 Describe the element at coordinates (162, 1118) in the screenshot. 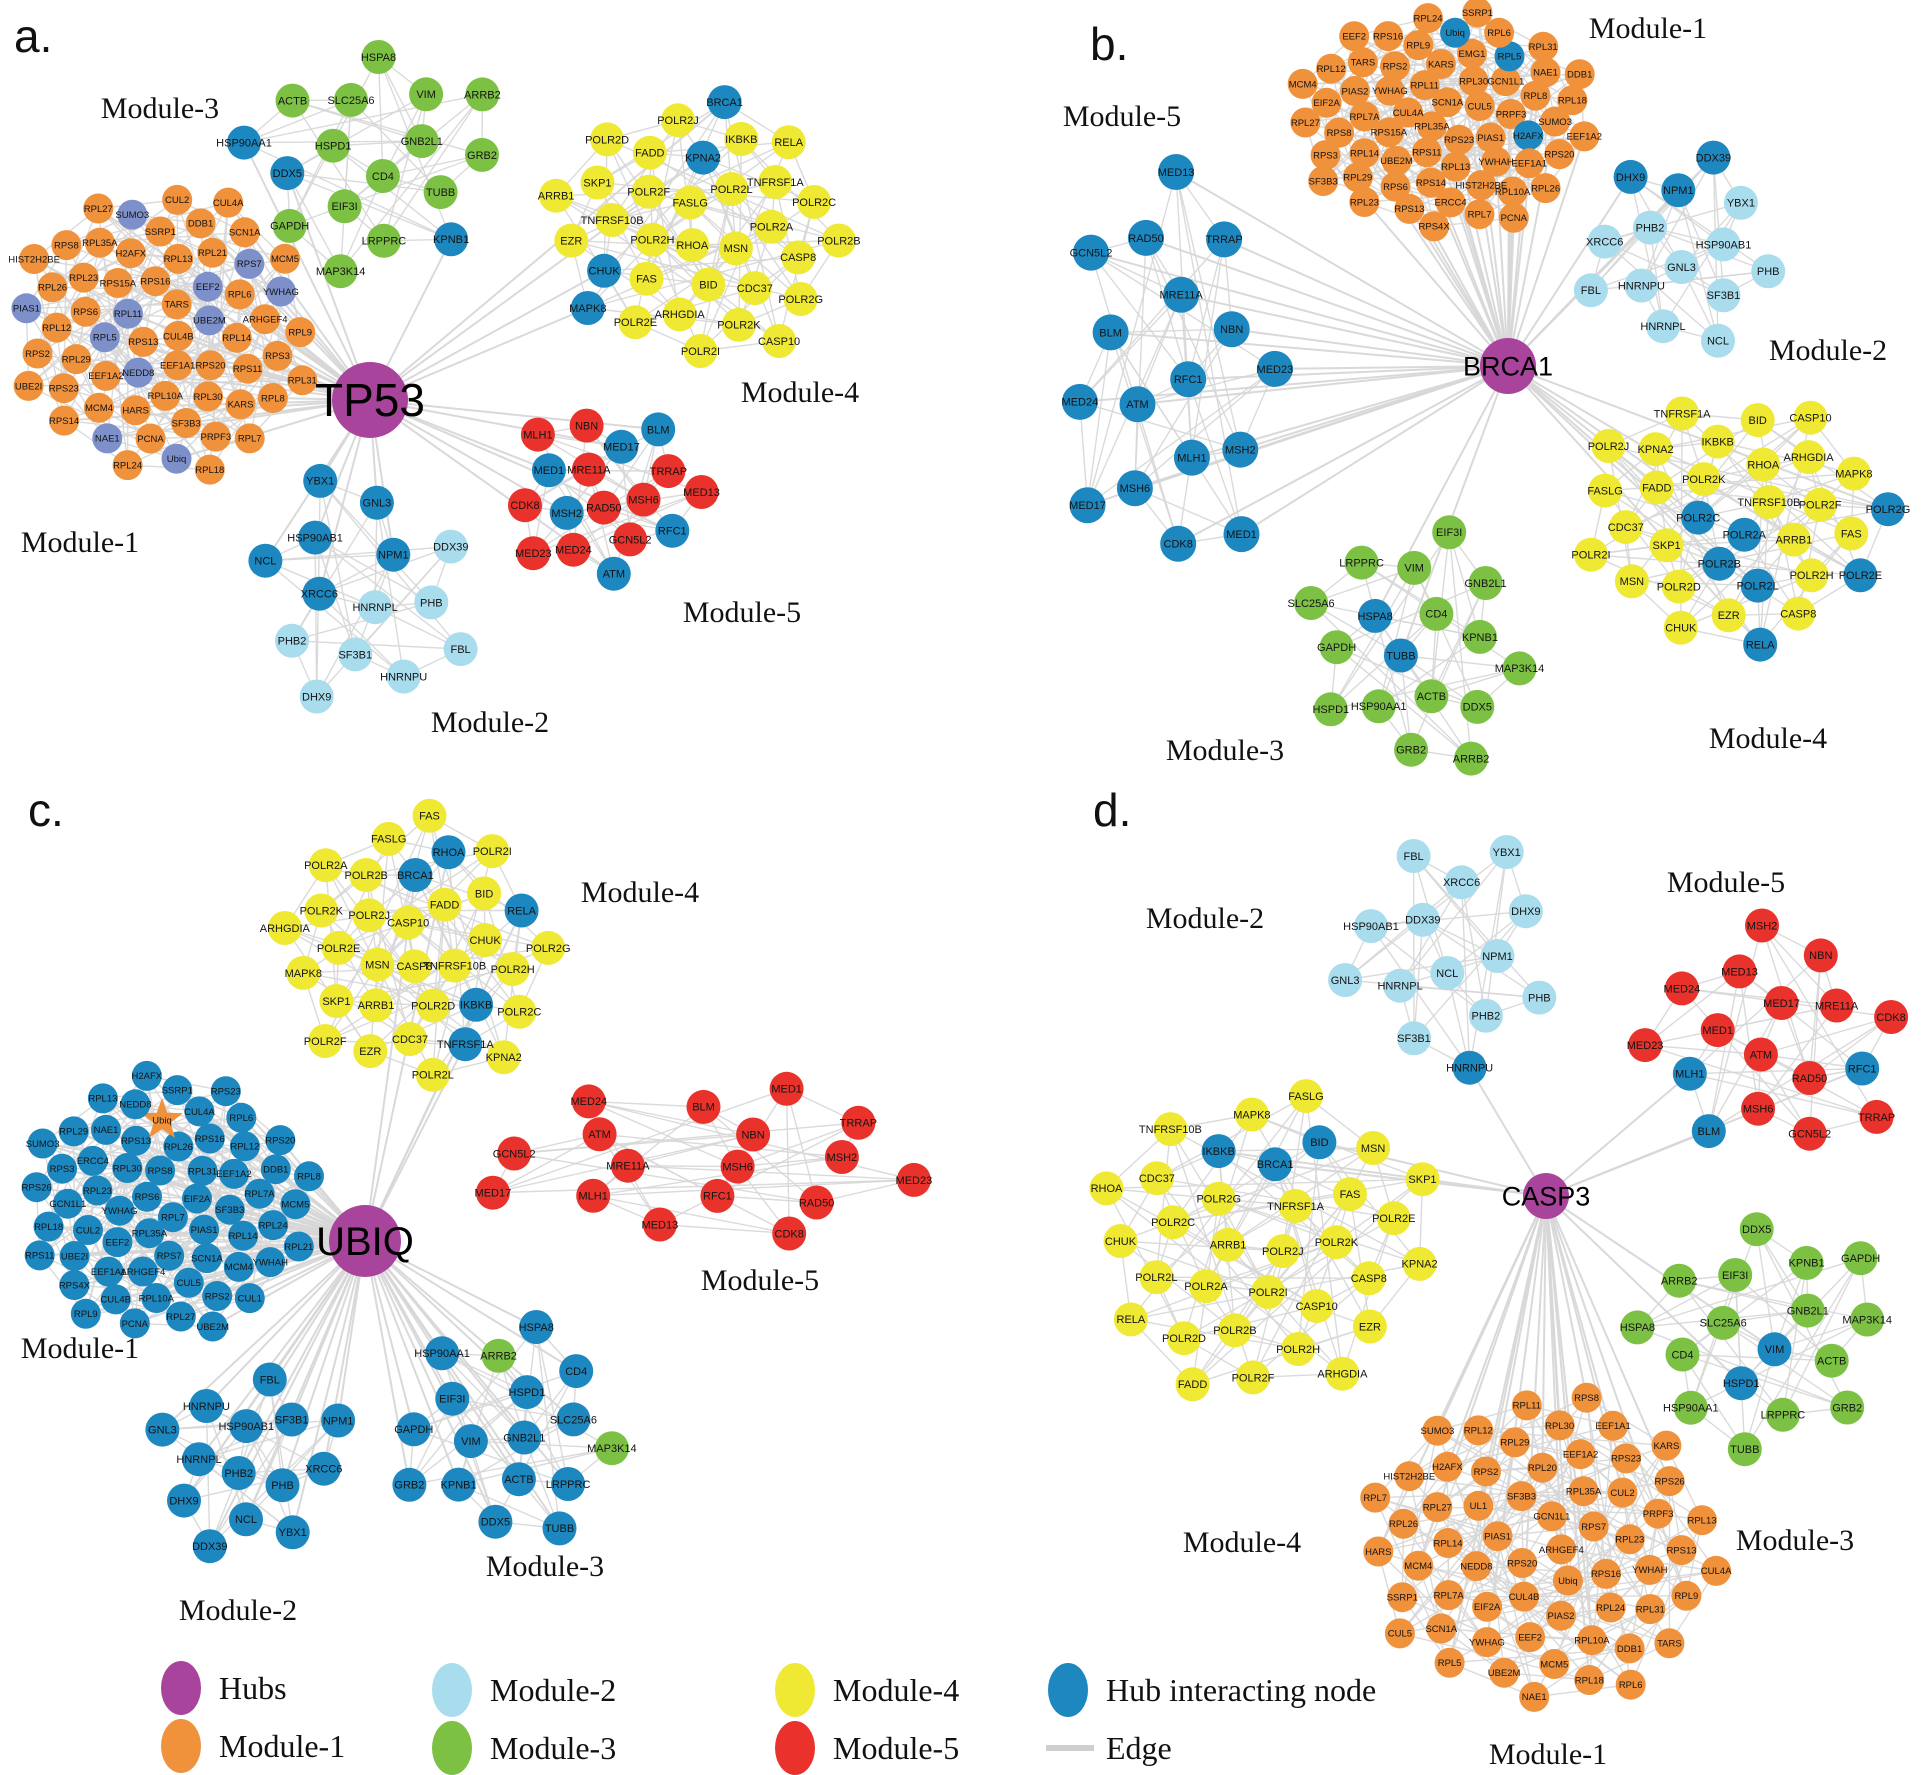

I see `gene-node-star` at that location.